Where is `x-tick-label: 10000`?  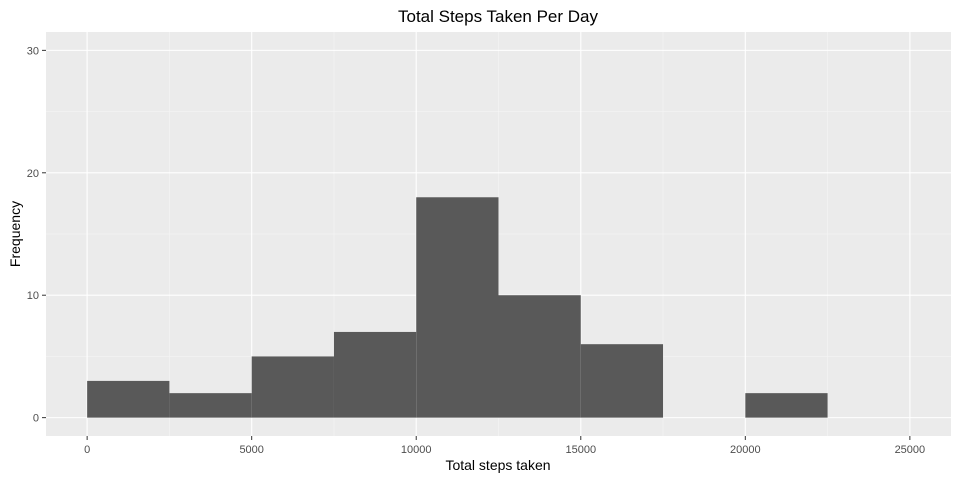
x-tick-label: 10000 is located at coordinates (416, 450).